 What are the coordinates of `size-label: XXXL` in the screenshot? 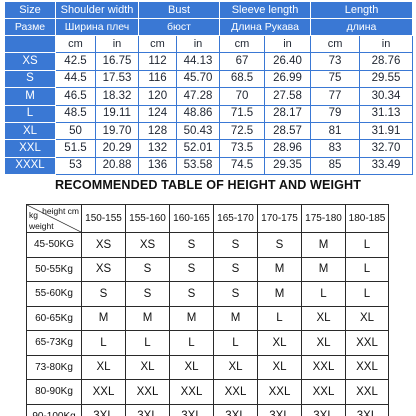 It's located at (30, 166).